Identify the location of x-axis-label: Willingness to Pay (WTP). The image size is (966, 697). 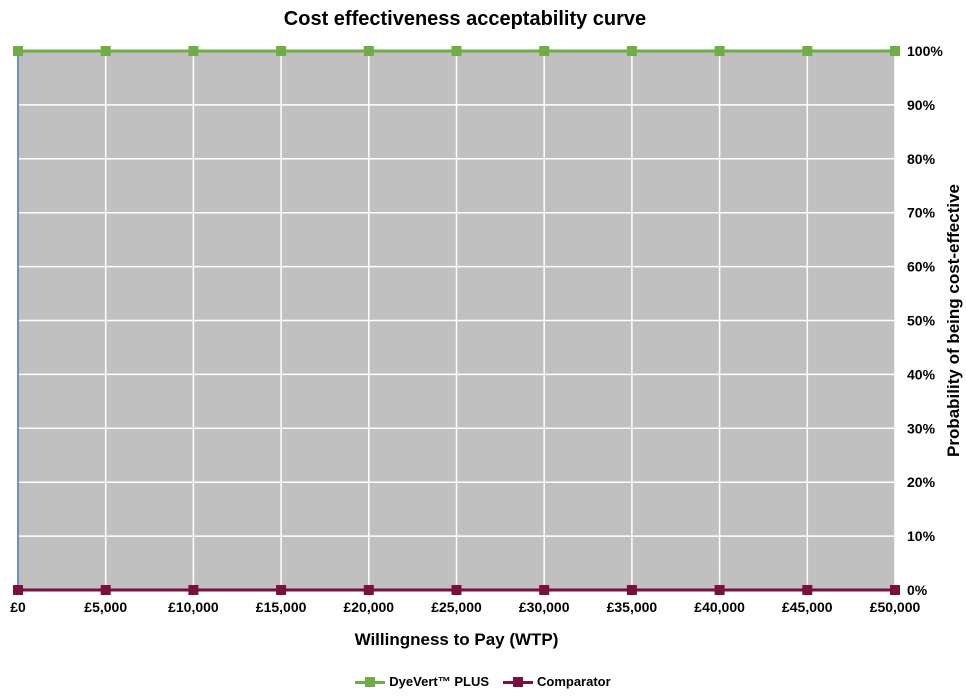
(457, 639).